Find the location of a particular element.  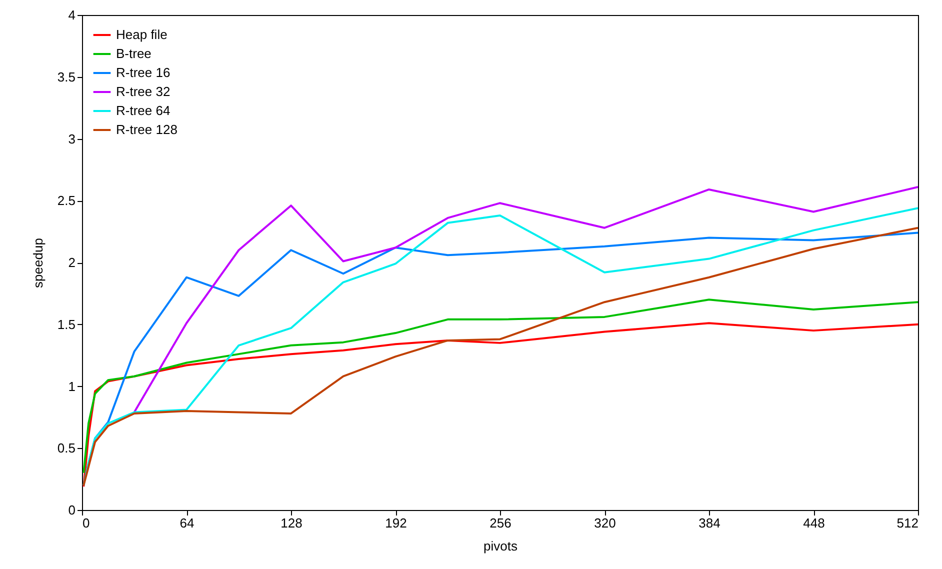

legend-label: R-tree 32 is located at coordinates (143, 91).